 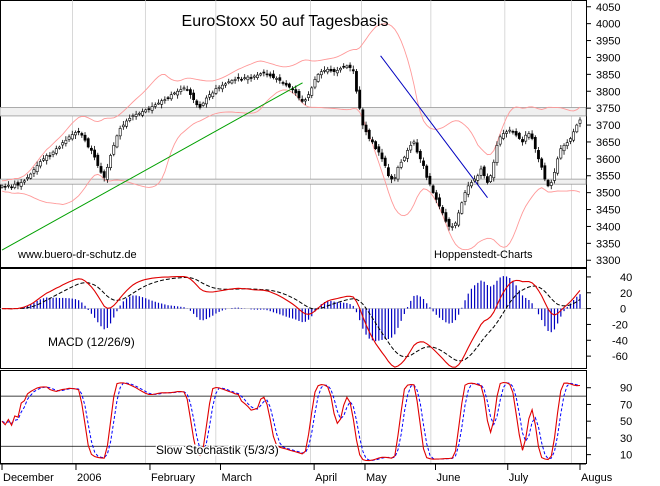 I want to click on x-tick-label: April, so click(x=326, y=478).